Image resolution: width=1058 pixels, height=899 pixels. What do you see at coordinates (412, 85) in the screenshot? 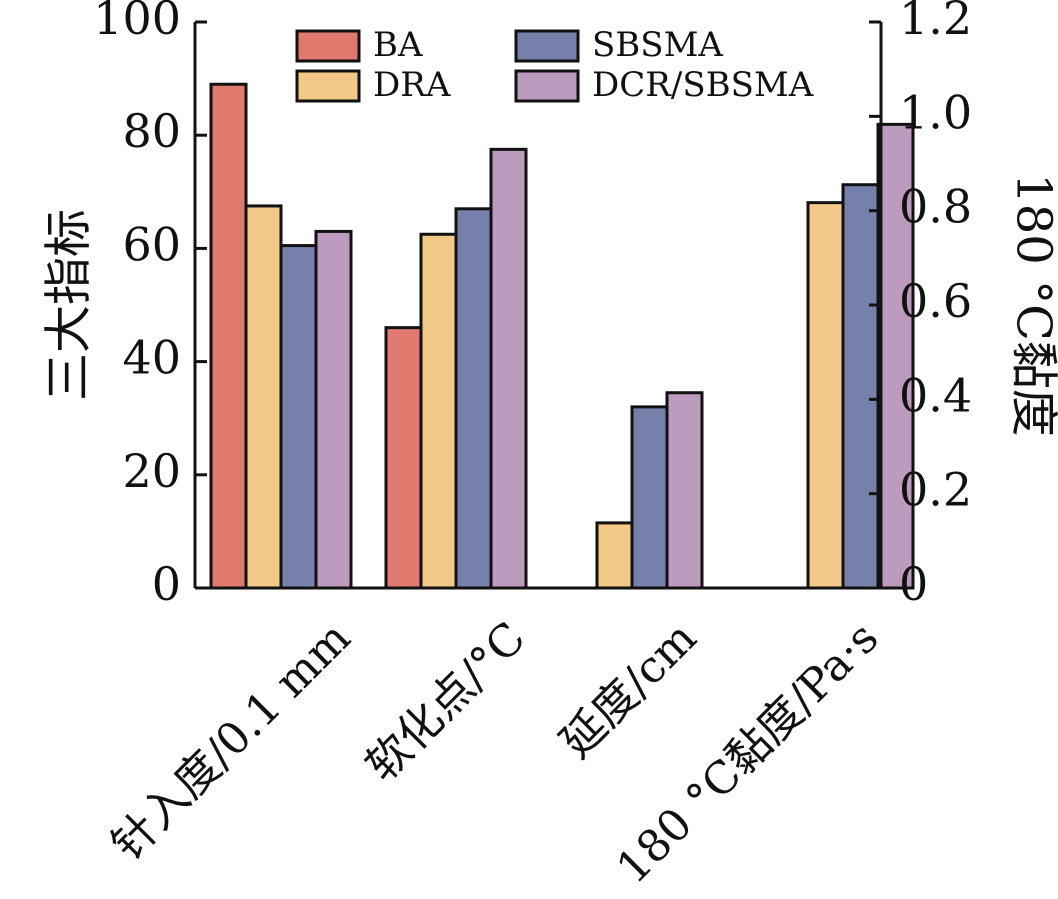
I see `legend-label: DRA` at bounding box center [412, 85].